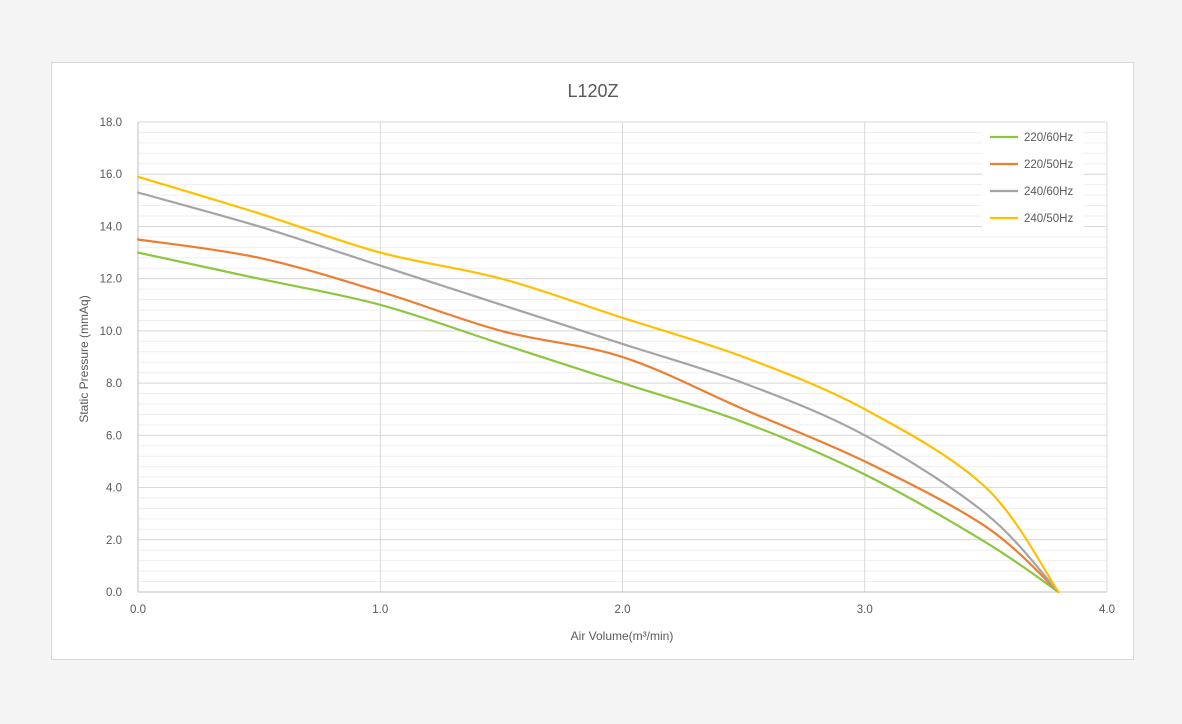 The image size is (1182, 724). Describe the element at coordinates (114, 384) in the screenshot. I see `y-tick-label: 8.0` at that location.